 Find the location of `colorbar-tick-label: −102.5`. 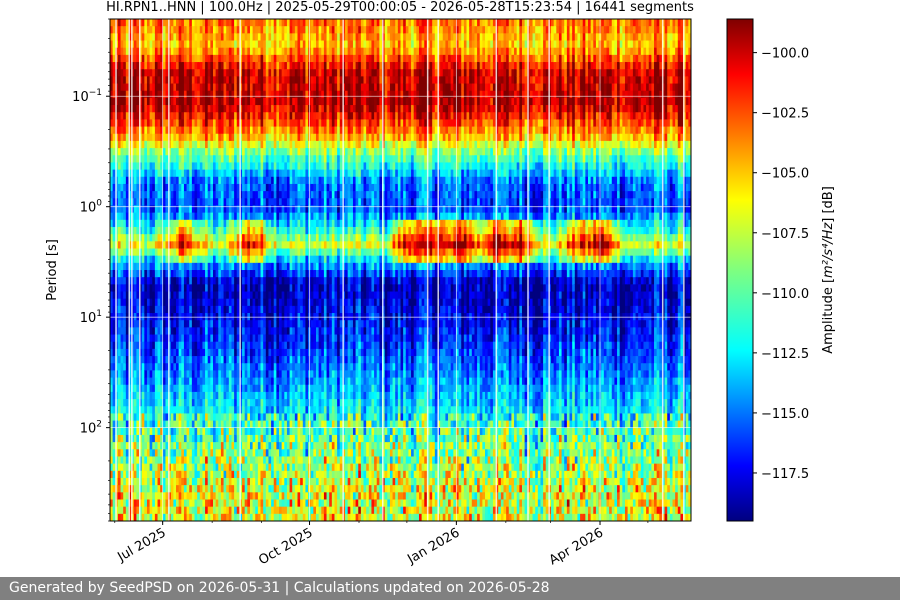

colorbar-tick-label: −102.5 is located at coordinates (785, 114).